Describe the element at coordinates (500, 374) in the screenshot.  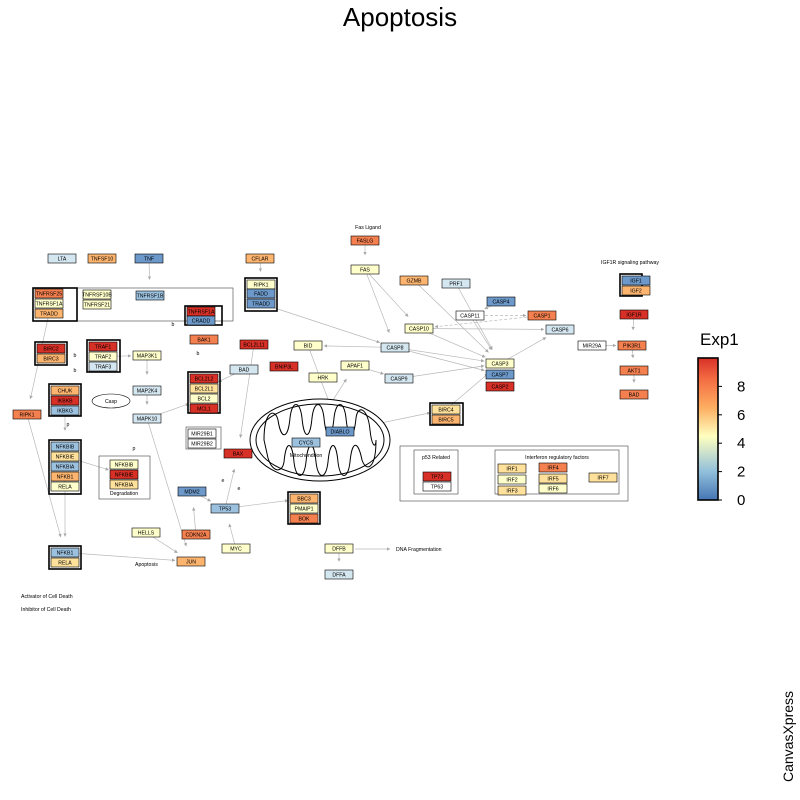
I see `gene-node-casp7: CASP7` at that location.